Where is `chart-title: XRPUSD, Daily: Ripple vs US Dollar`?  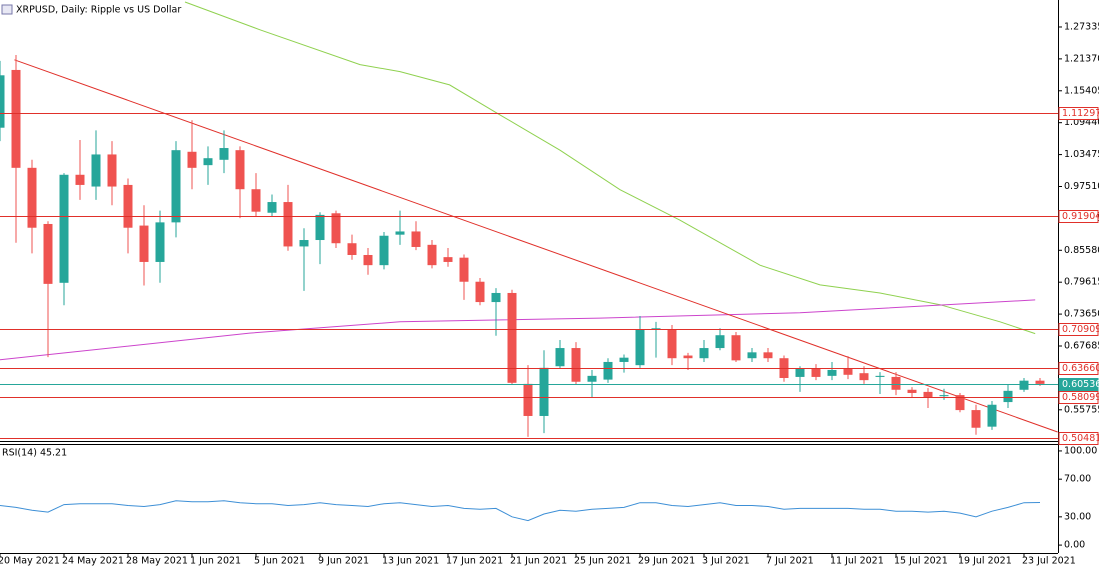
chart-title: XRPUSD, Daily: Ripple vs US Dollar is located at coordinates (98, 10).